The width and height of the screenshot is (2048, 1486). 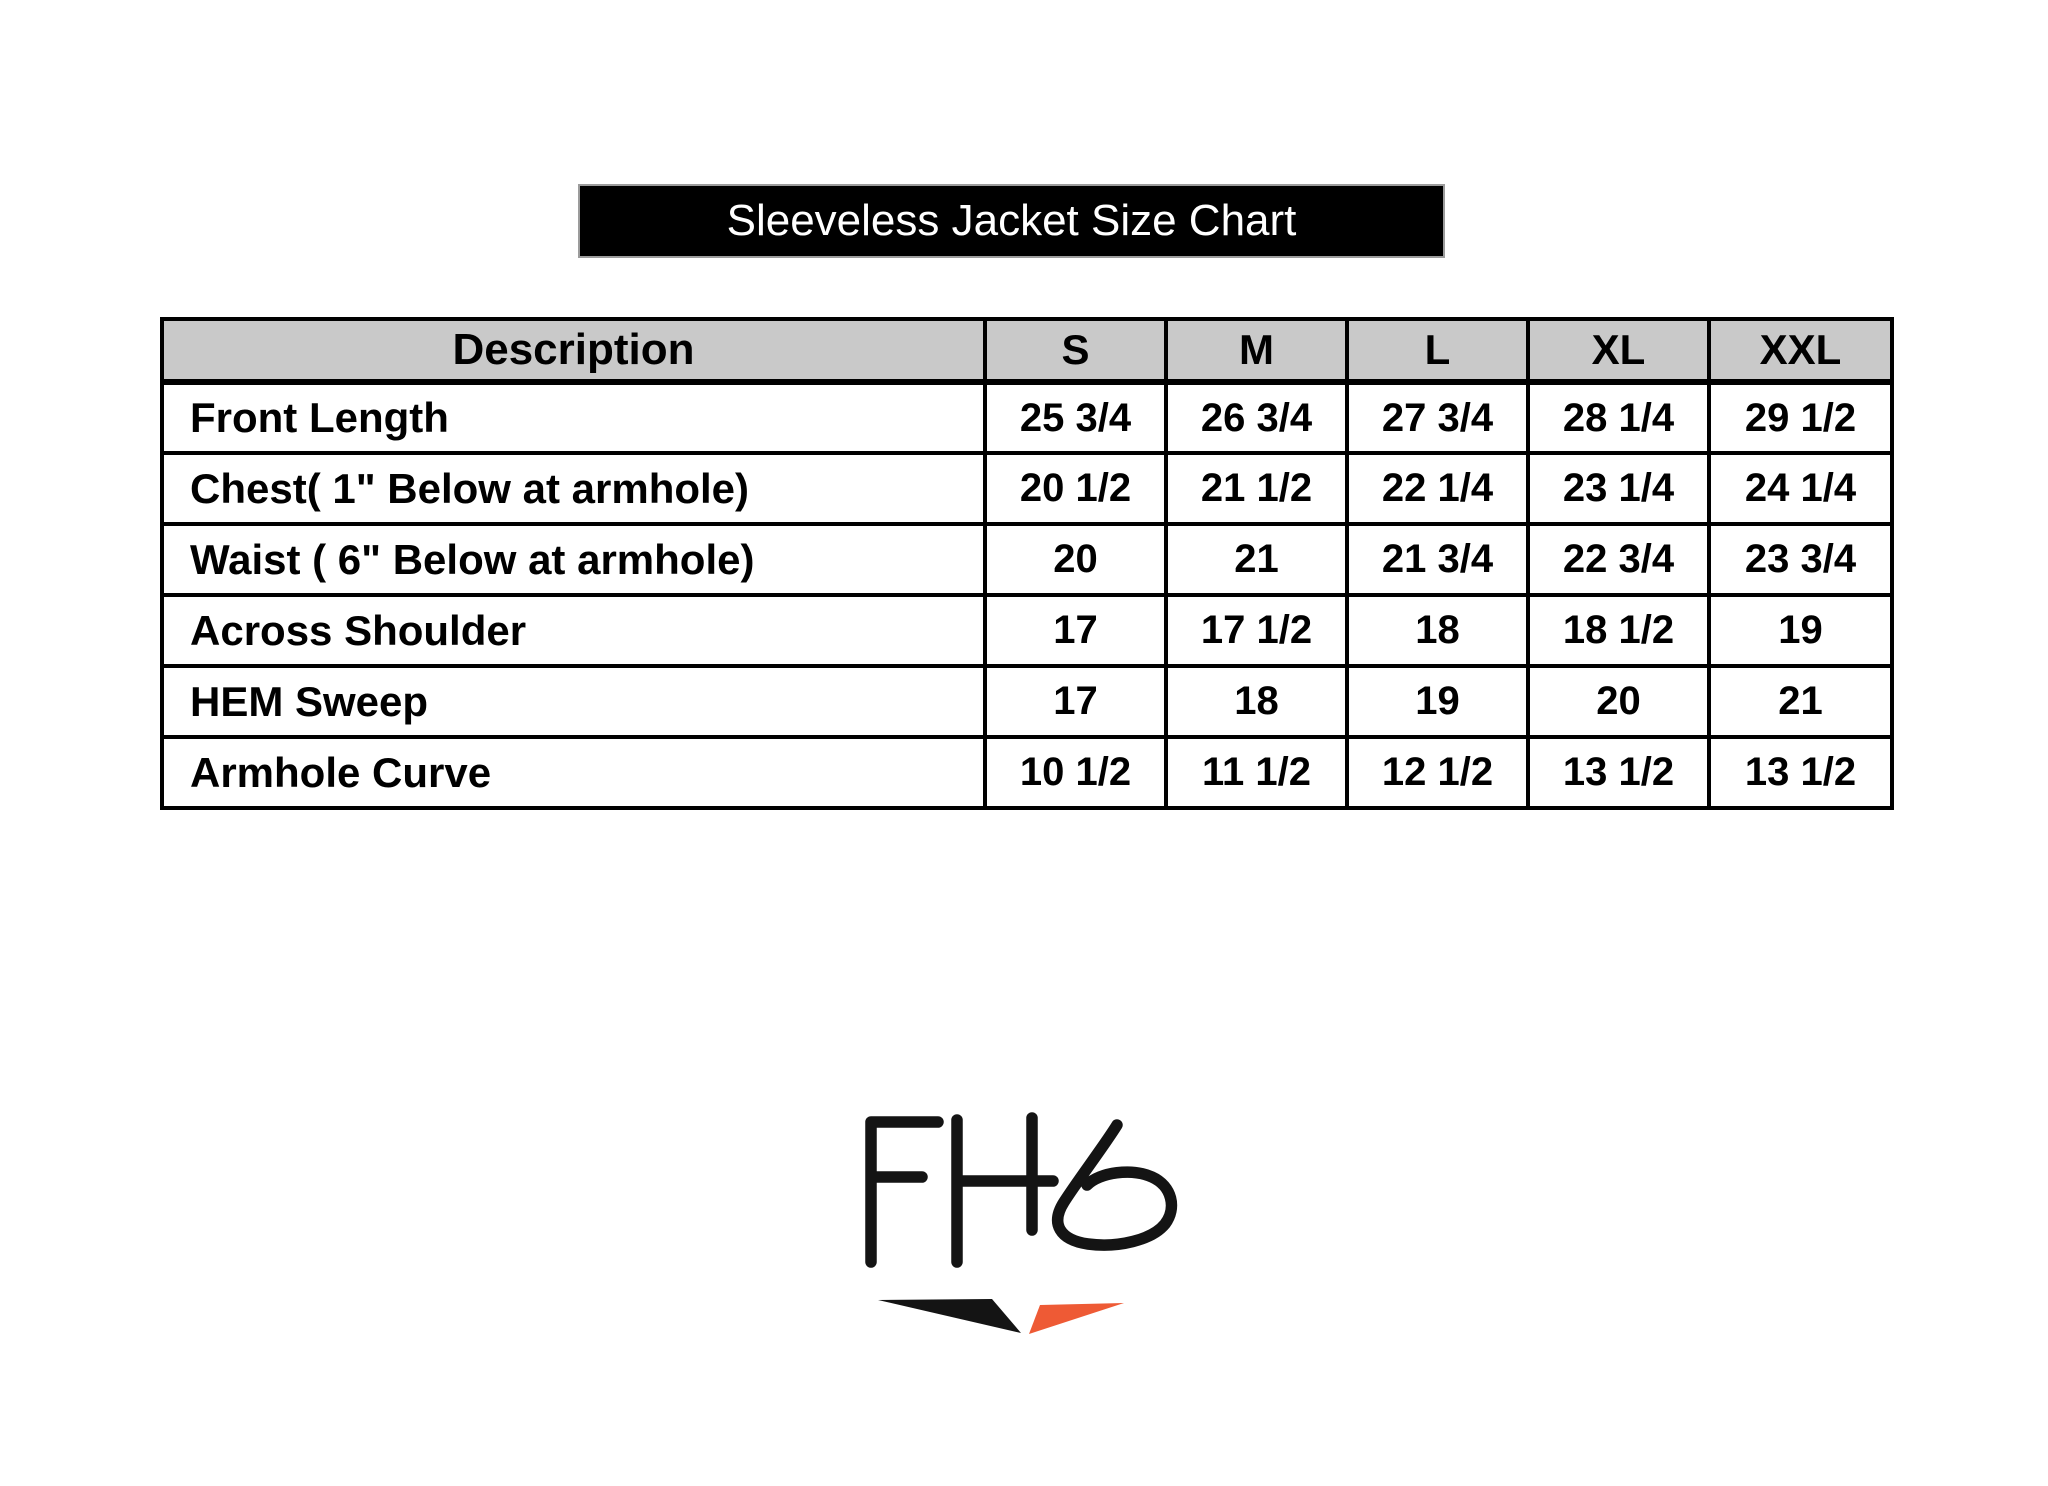 I want to click on size-value: 27 3/4, so click(x=1437, y=417).